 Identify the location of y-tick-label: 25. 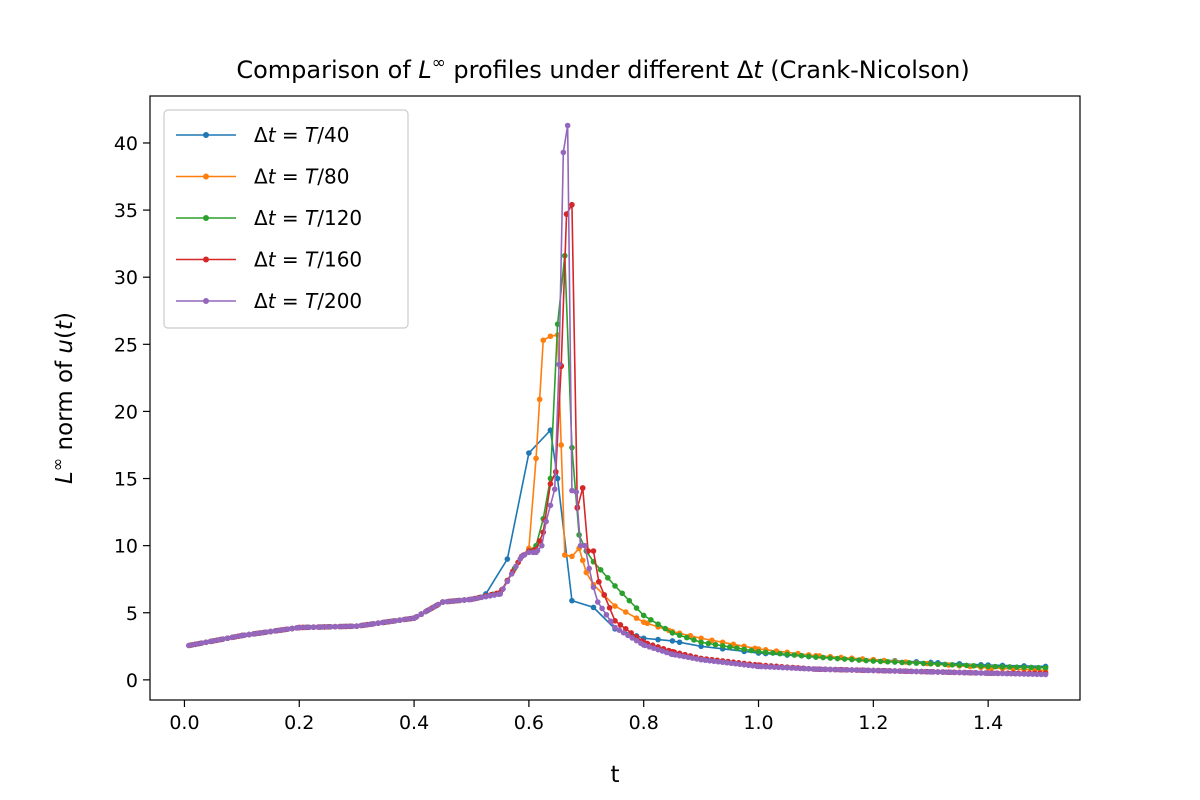
(126, 345).